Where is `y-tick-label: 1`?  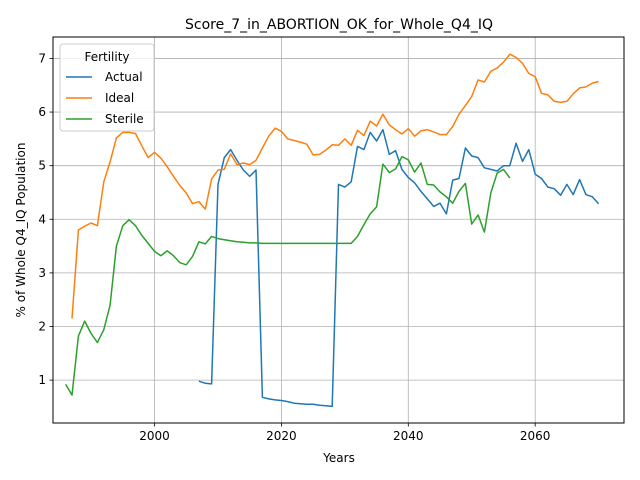
y-tick-label: 1 is located at coordinates (42, 380).